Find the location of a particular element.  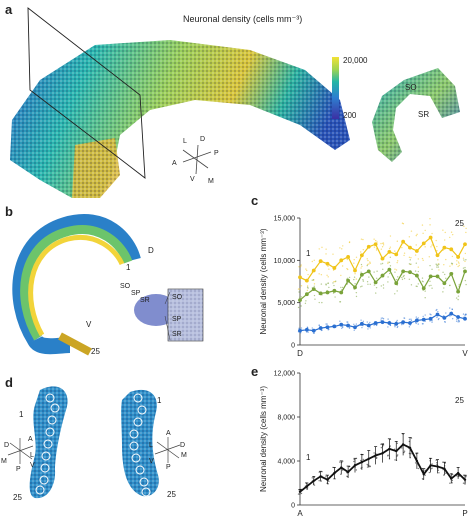

panel-letter-d: d is located at coordinates (9, 382).